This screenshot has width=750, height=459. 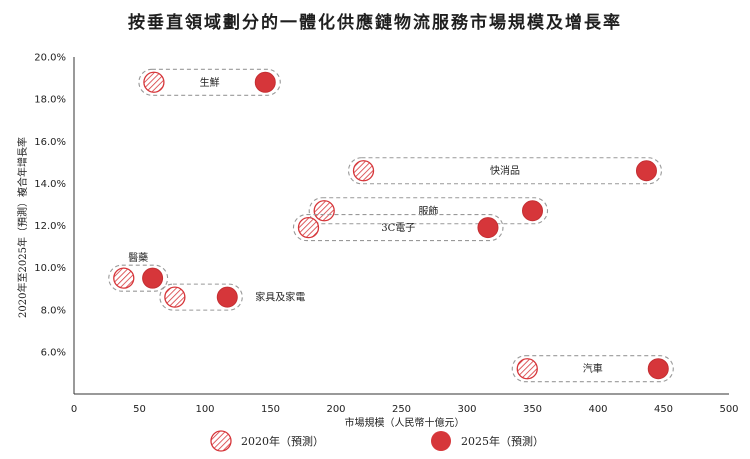 What do you see at coordinates (50, 184) in the screenshot?
I see `y-tick-label: 14.0%` at bounding box center [50, 184].